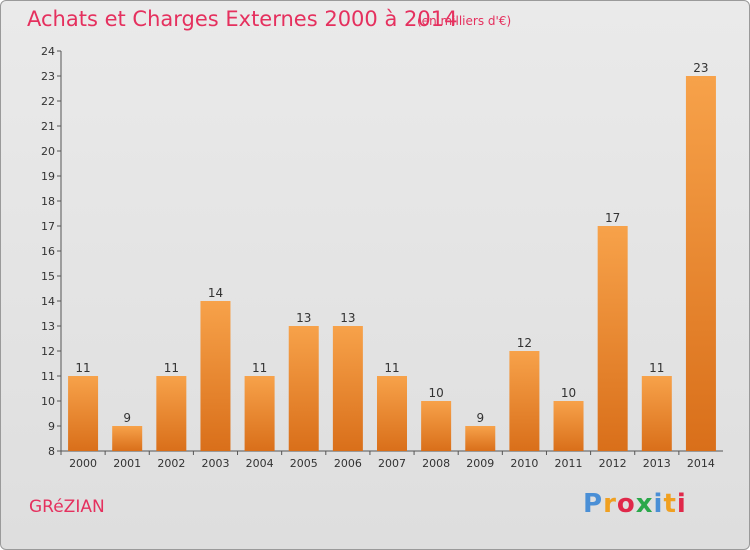  What do you see at coordinates (436, 463) in the screenshot?
I see `x-tick-label: 2008` at bounding box center [436, 463].